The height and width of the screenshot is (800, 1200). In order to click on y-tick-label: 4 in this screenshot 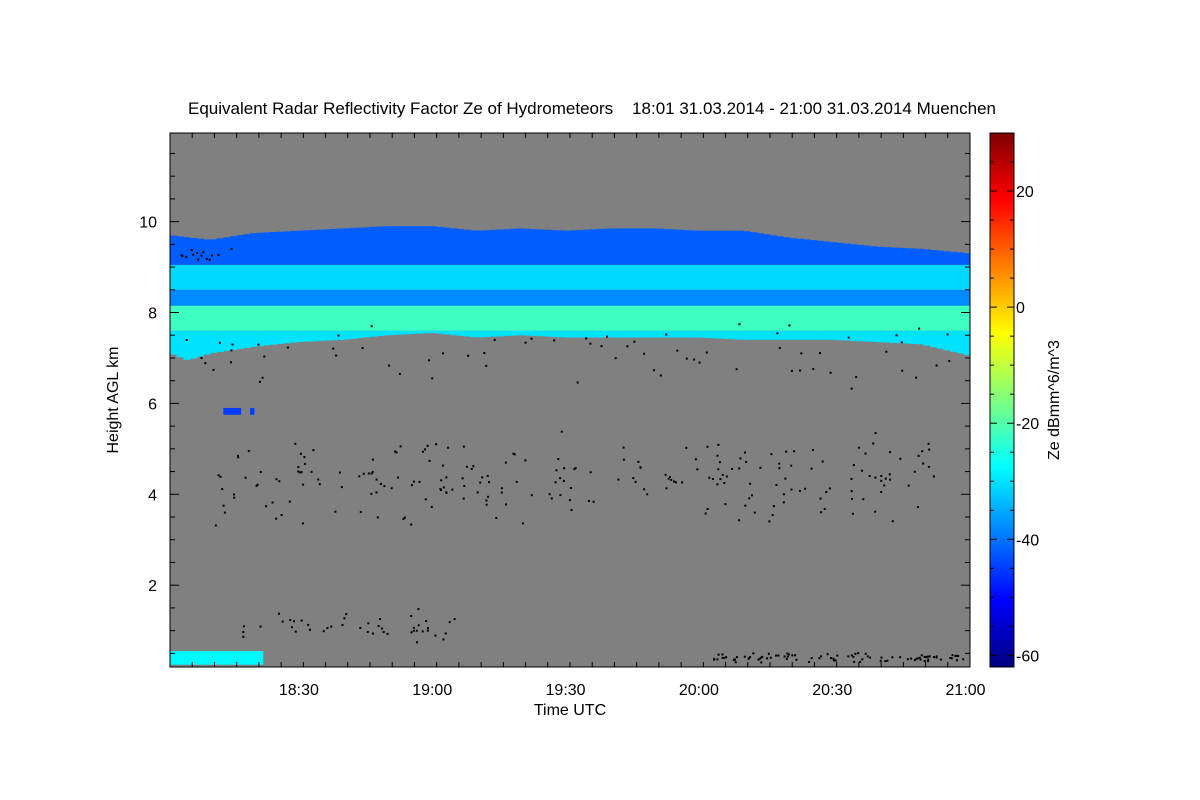, I will do `click(152, 495)`.